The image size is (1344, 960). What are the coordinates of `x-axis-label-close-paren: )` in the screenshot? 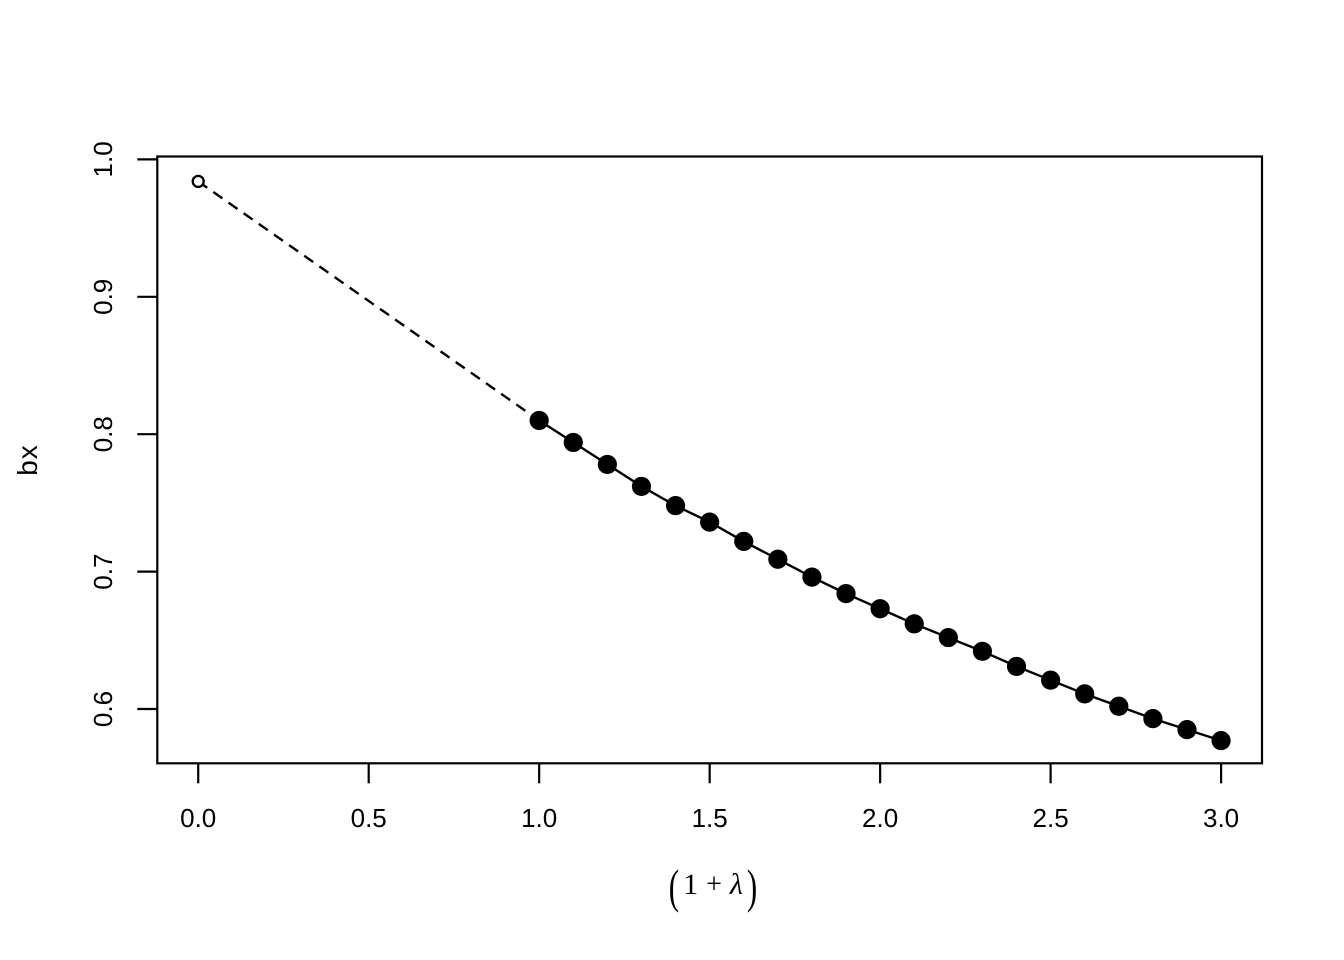 It's located at (752, 886).